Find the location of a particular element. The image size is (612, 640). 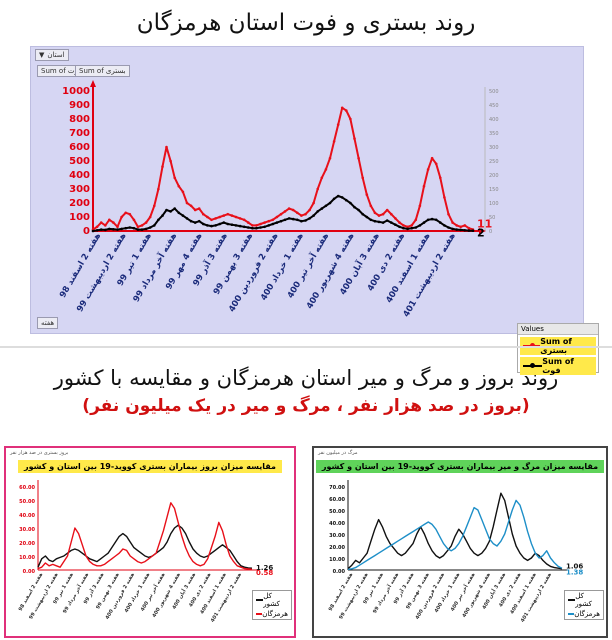

y-tick-label: 30.00 is located at coordinates (27, 530).